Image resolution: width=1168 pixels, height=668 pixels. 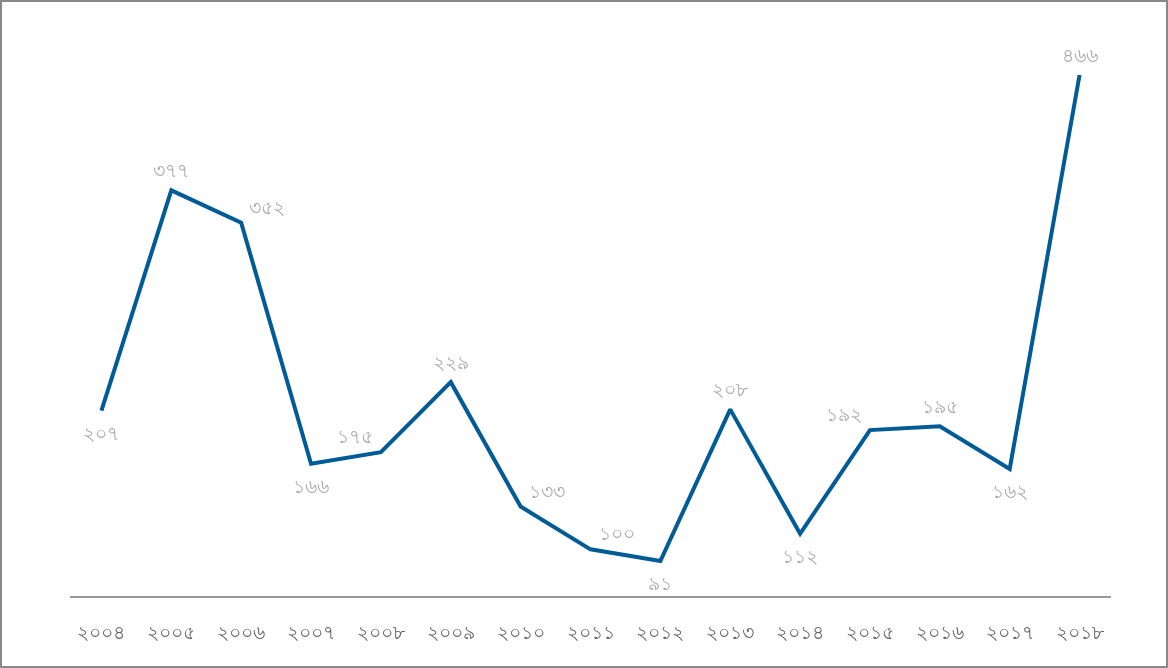 What do you see at coordinates (241, 631) in the screenshot?
I see `x-tick-label: ২০০৬` at bounding box center [241, 631].